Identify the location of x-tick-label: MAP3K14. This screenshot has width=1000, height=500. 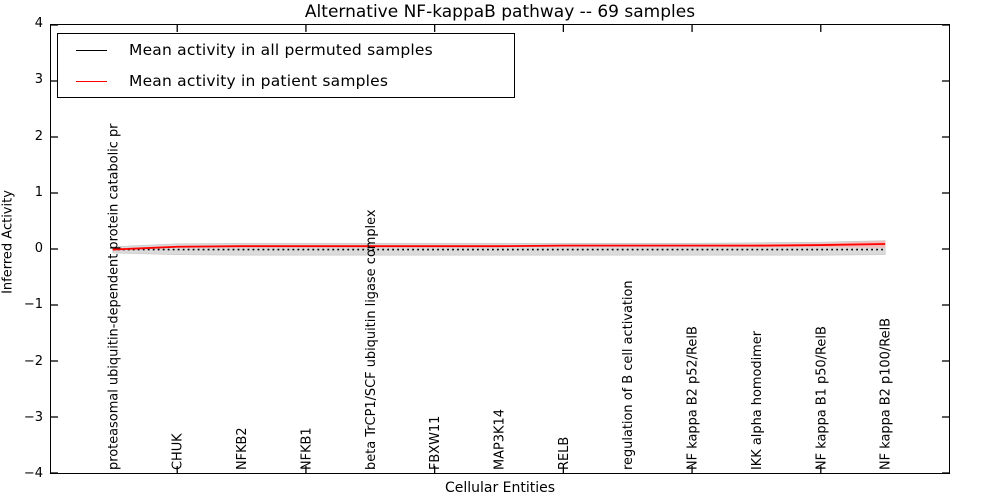
(499, 439).